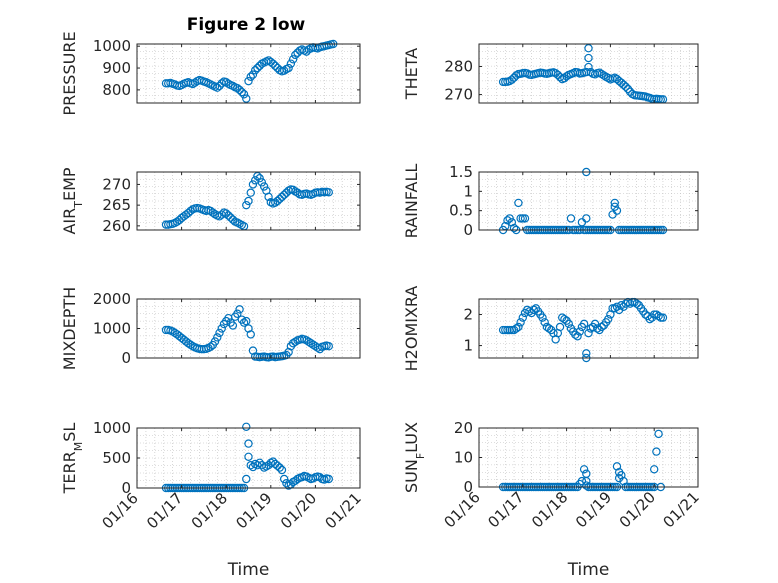 The width and height of the screenshot is (778, 583). What do you see at coordinates (458, 66) in the screenshot?
I see `y-tick-label: 280` at bounding box center [458, 66].